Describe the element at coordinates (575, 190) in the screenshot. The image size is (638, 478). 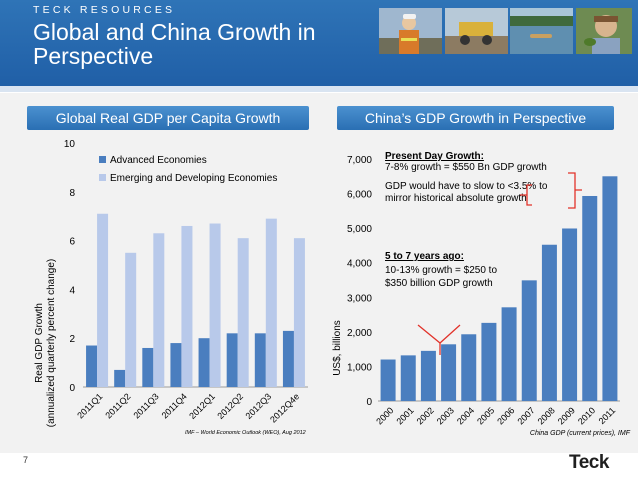
I see `highlight-bracket-right` at that location.